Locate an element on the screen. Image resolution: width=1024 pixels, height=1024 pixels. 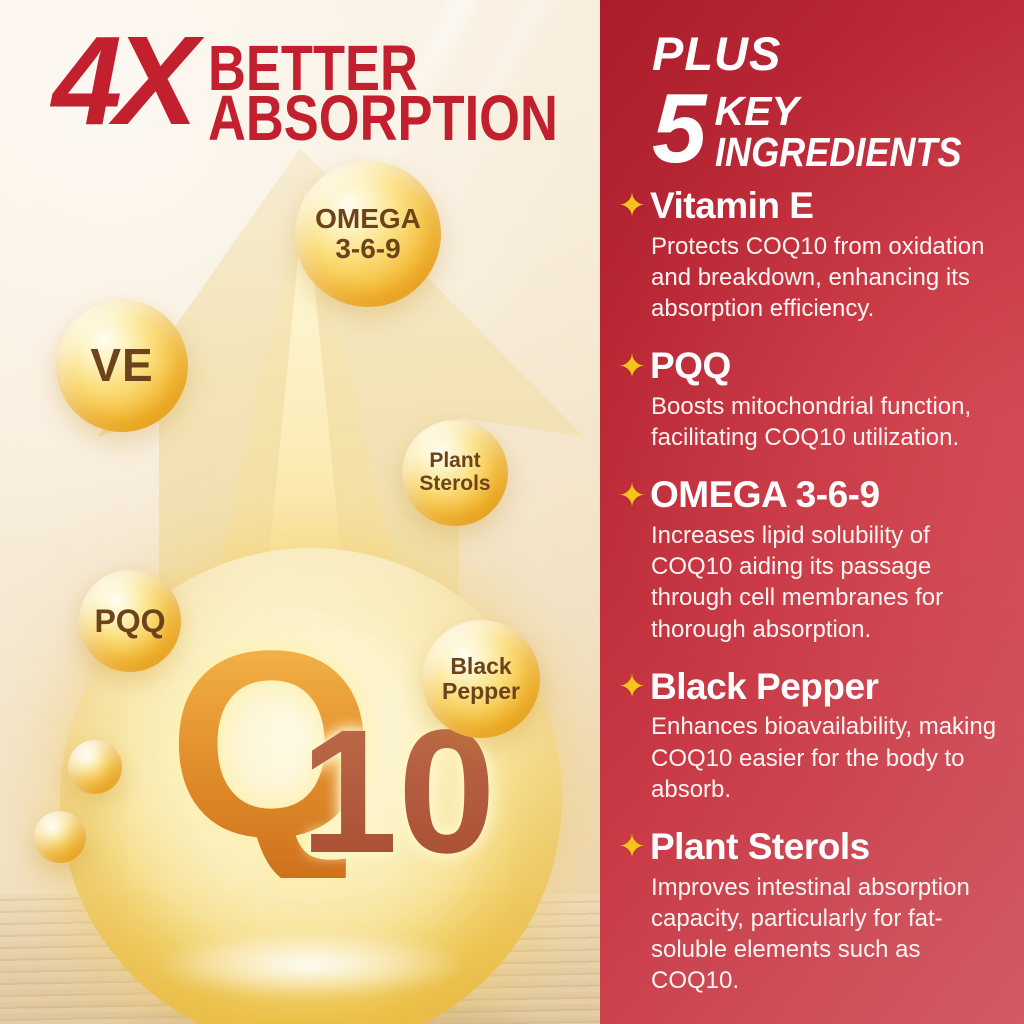
five-key-row: 5 KEY INGREDIENTS is located at coordinates (823, 128).